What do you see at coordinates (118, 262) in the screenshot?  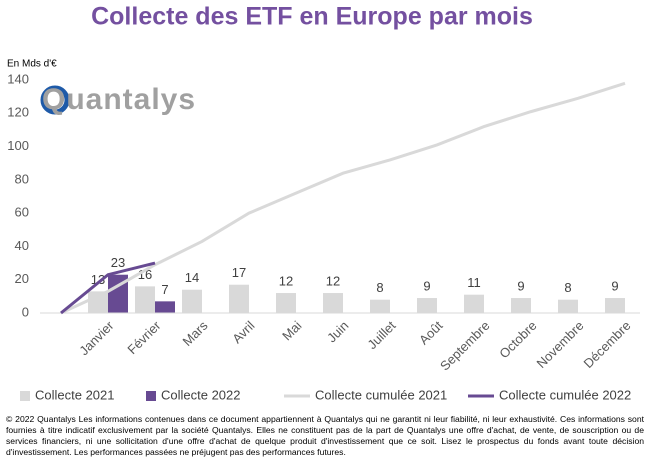 I see `value-label: 23` at bounding box center [118, 262].